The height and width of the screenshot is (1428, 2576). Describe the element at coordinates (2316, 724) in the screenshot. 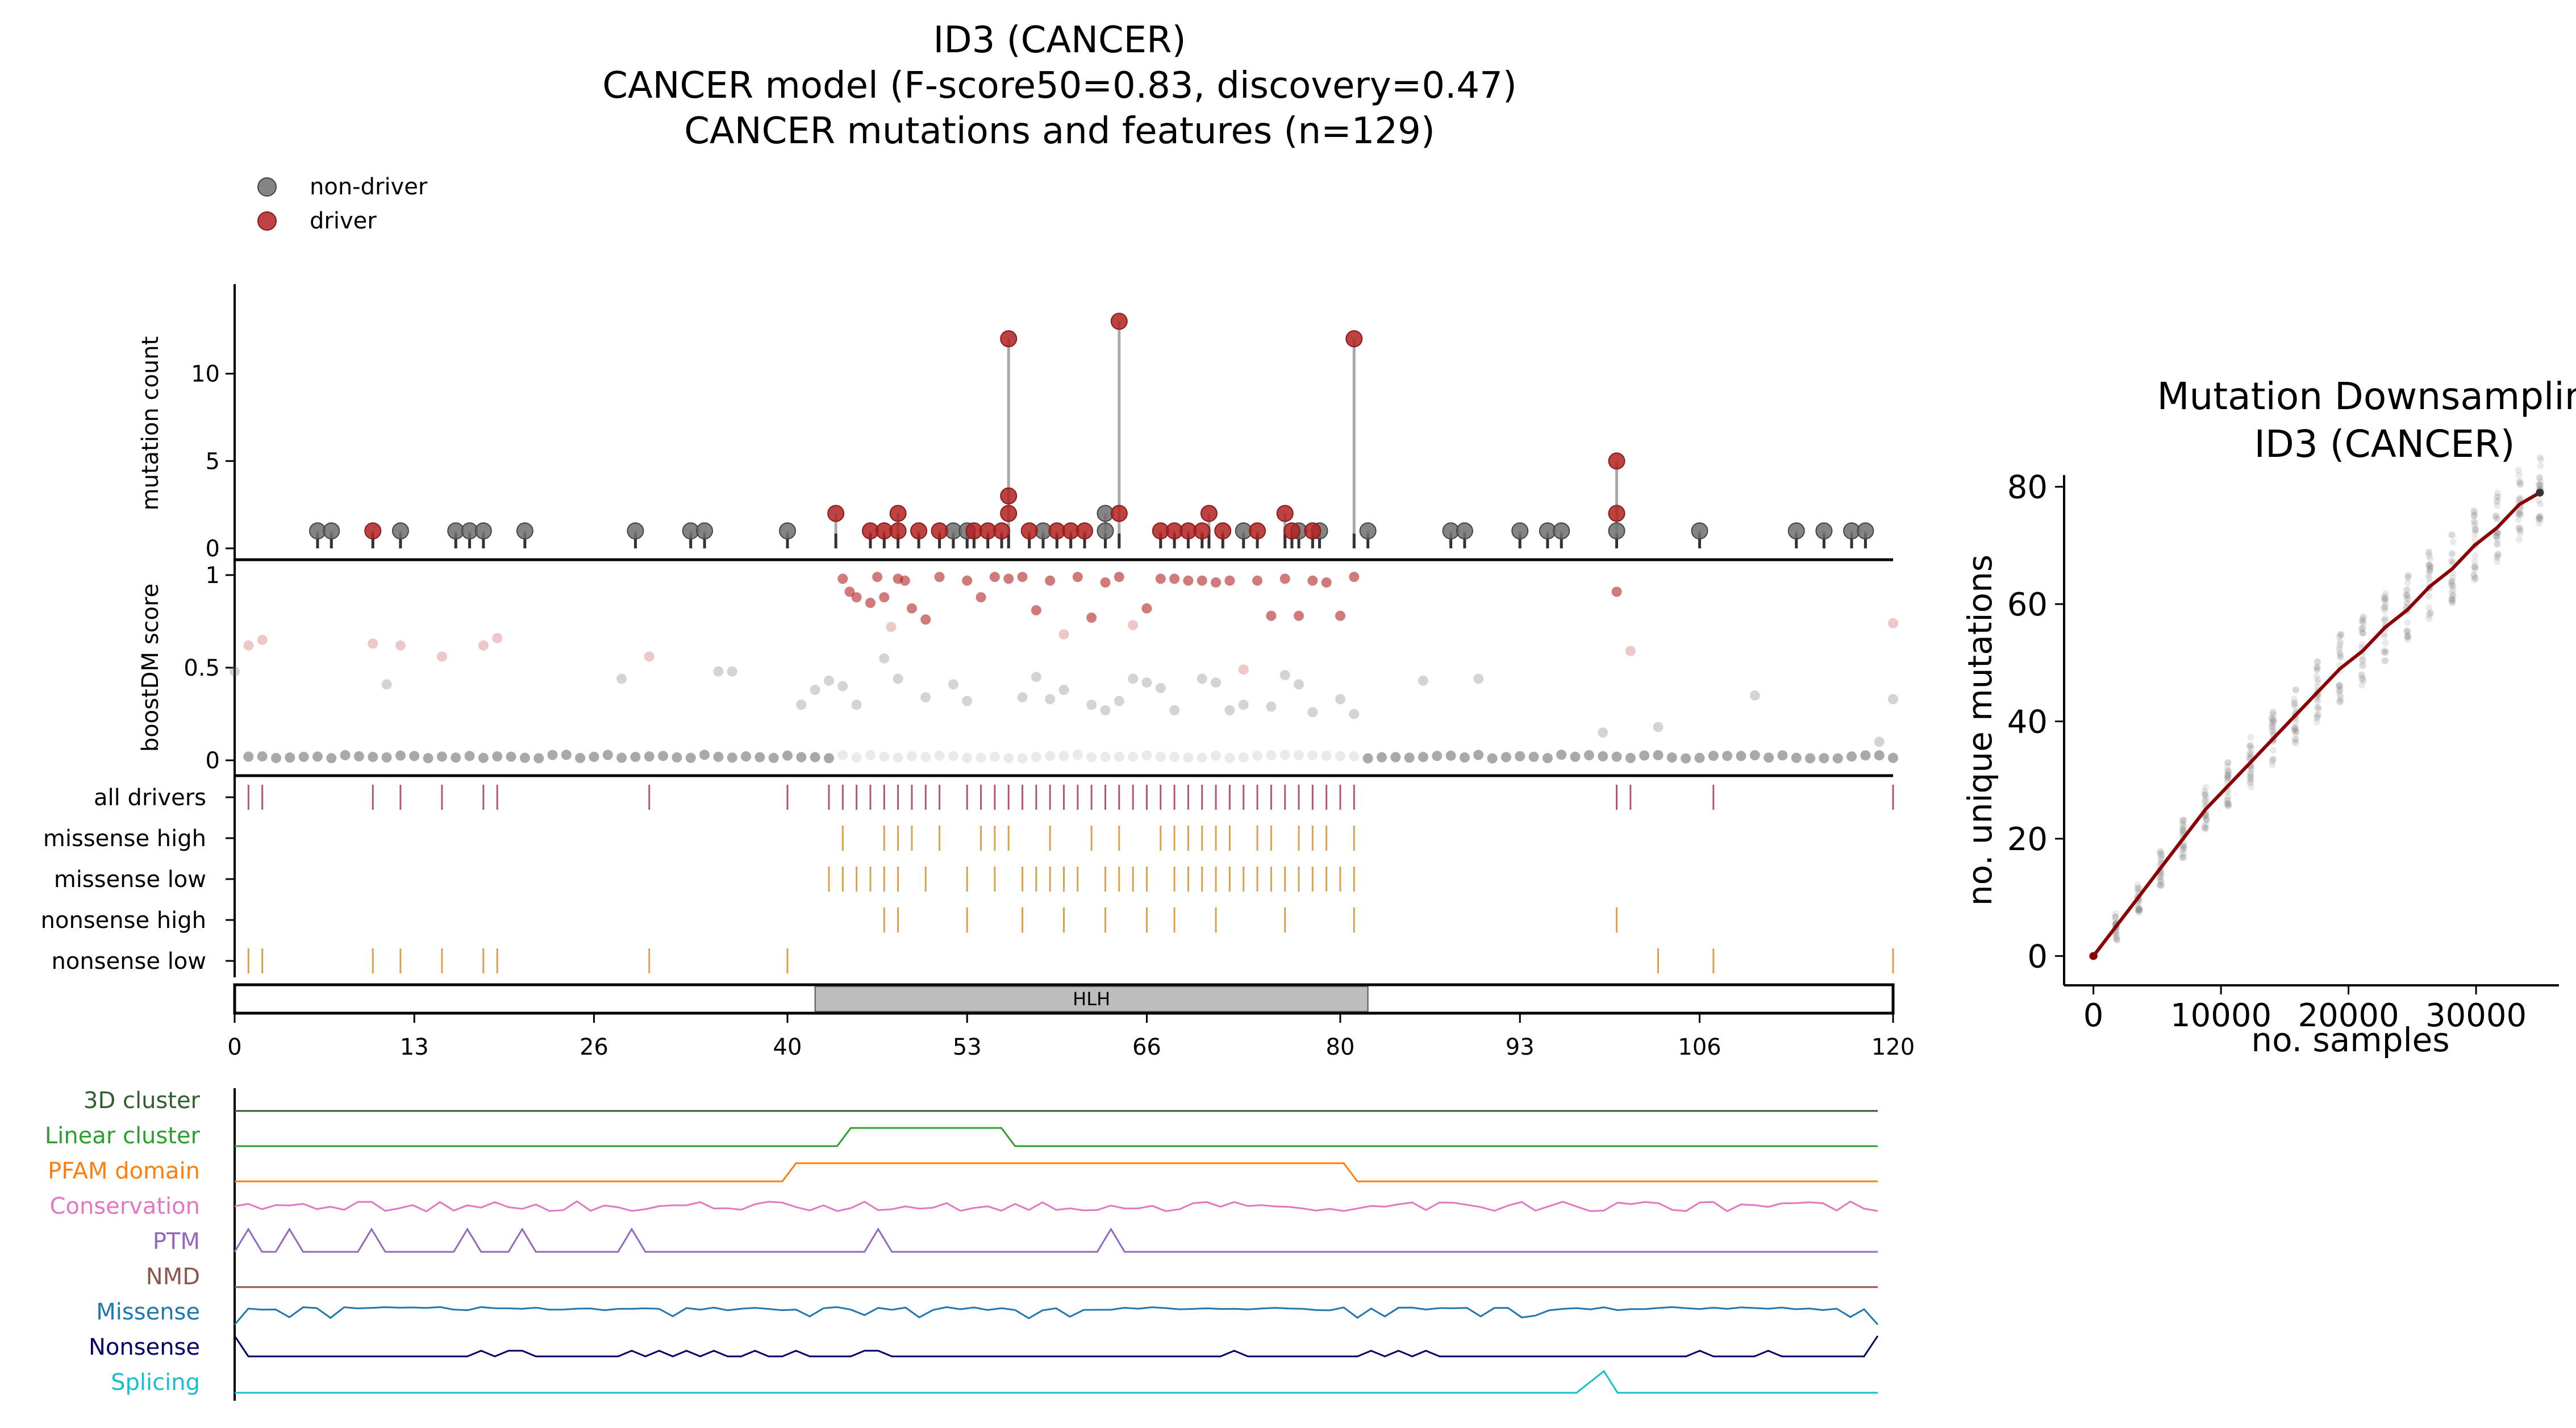

I see `downsampling-mean-line` at that location.